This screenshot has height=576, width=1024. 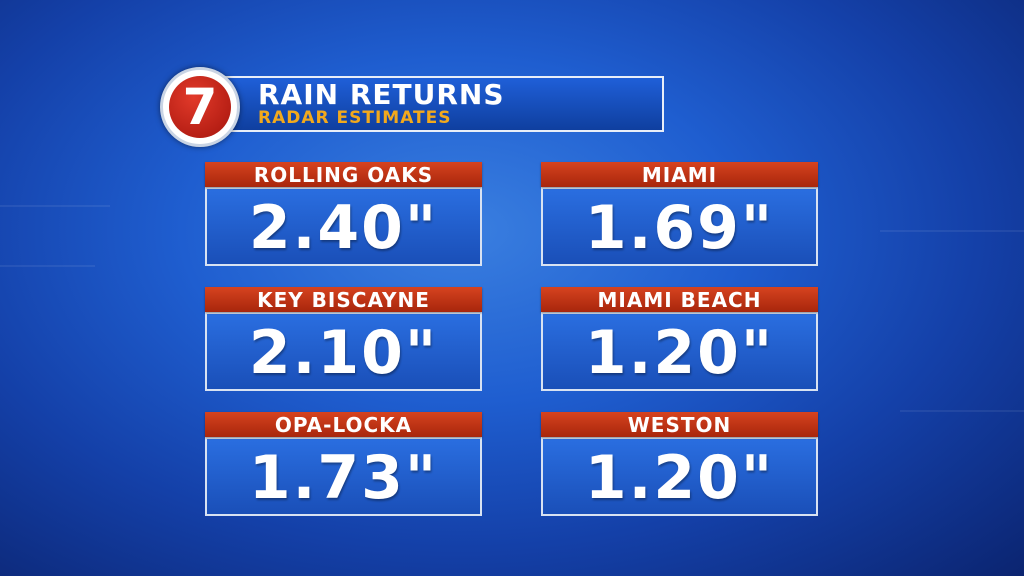 I want to click on rain-amount: 1.73", so click(x=343, y=476).